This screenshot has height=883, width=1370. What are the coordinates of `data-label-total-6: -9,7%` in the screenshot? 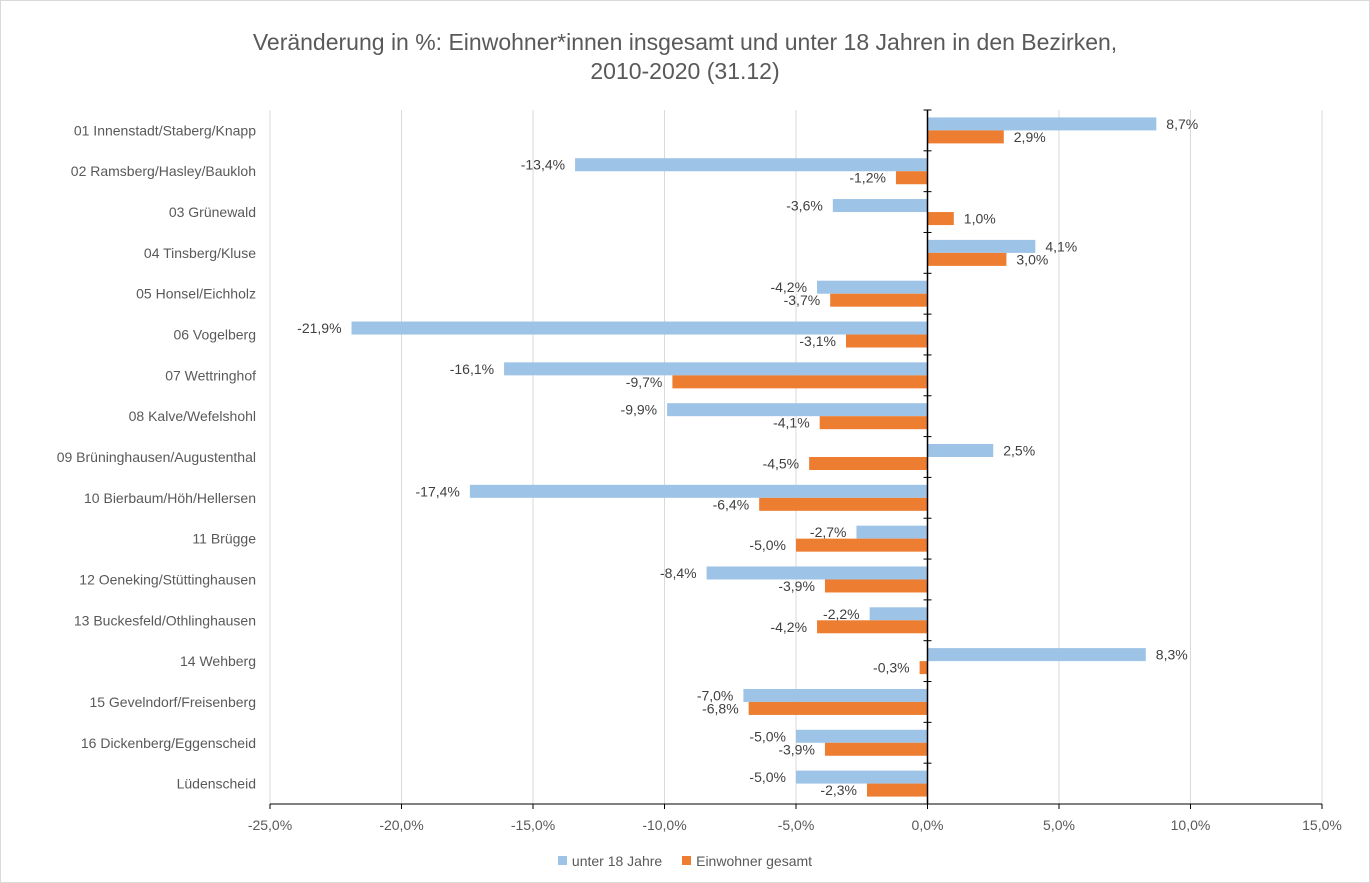 It's located at (644, 382).